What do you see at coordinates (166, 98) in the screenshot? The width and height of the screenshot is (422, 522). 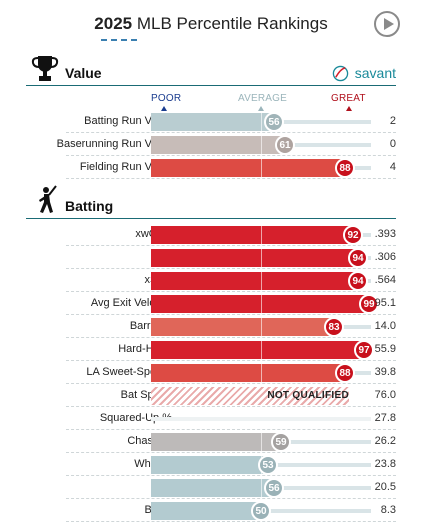 I see `legend-poor: POOR` at bounding box center [166, 98].